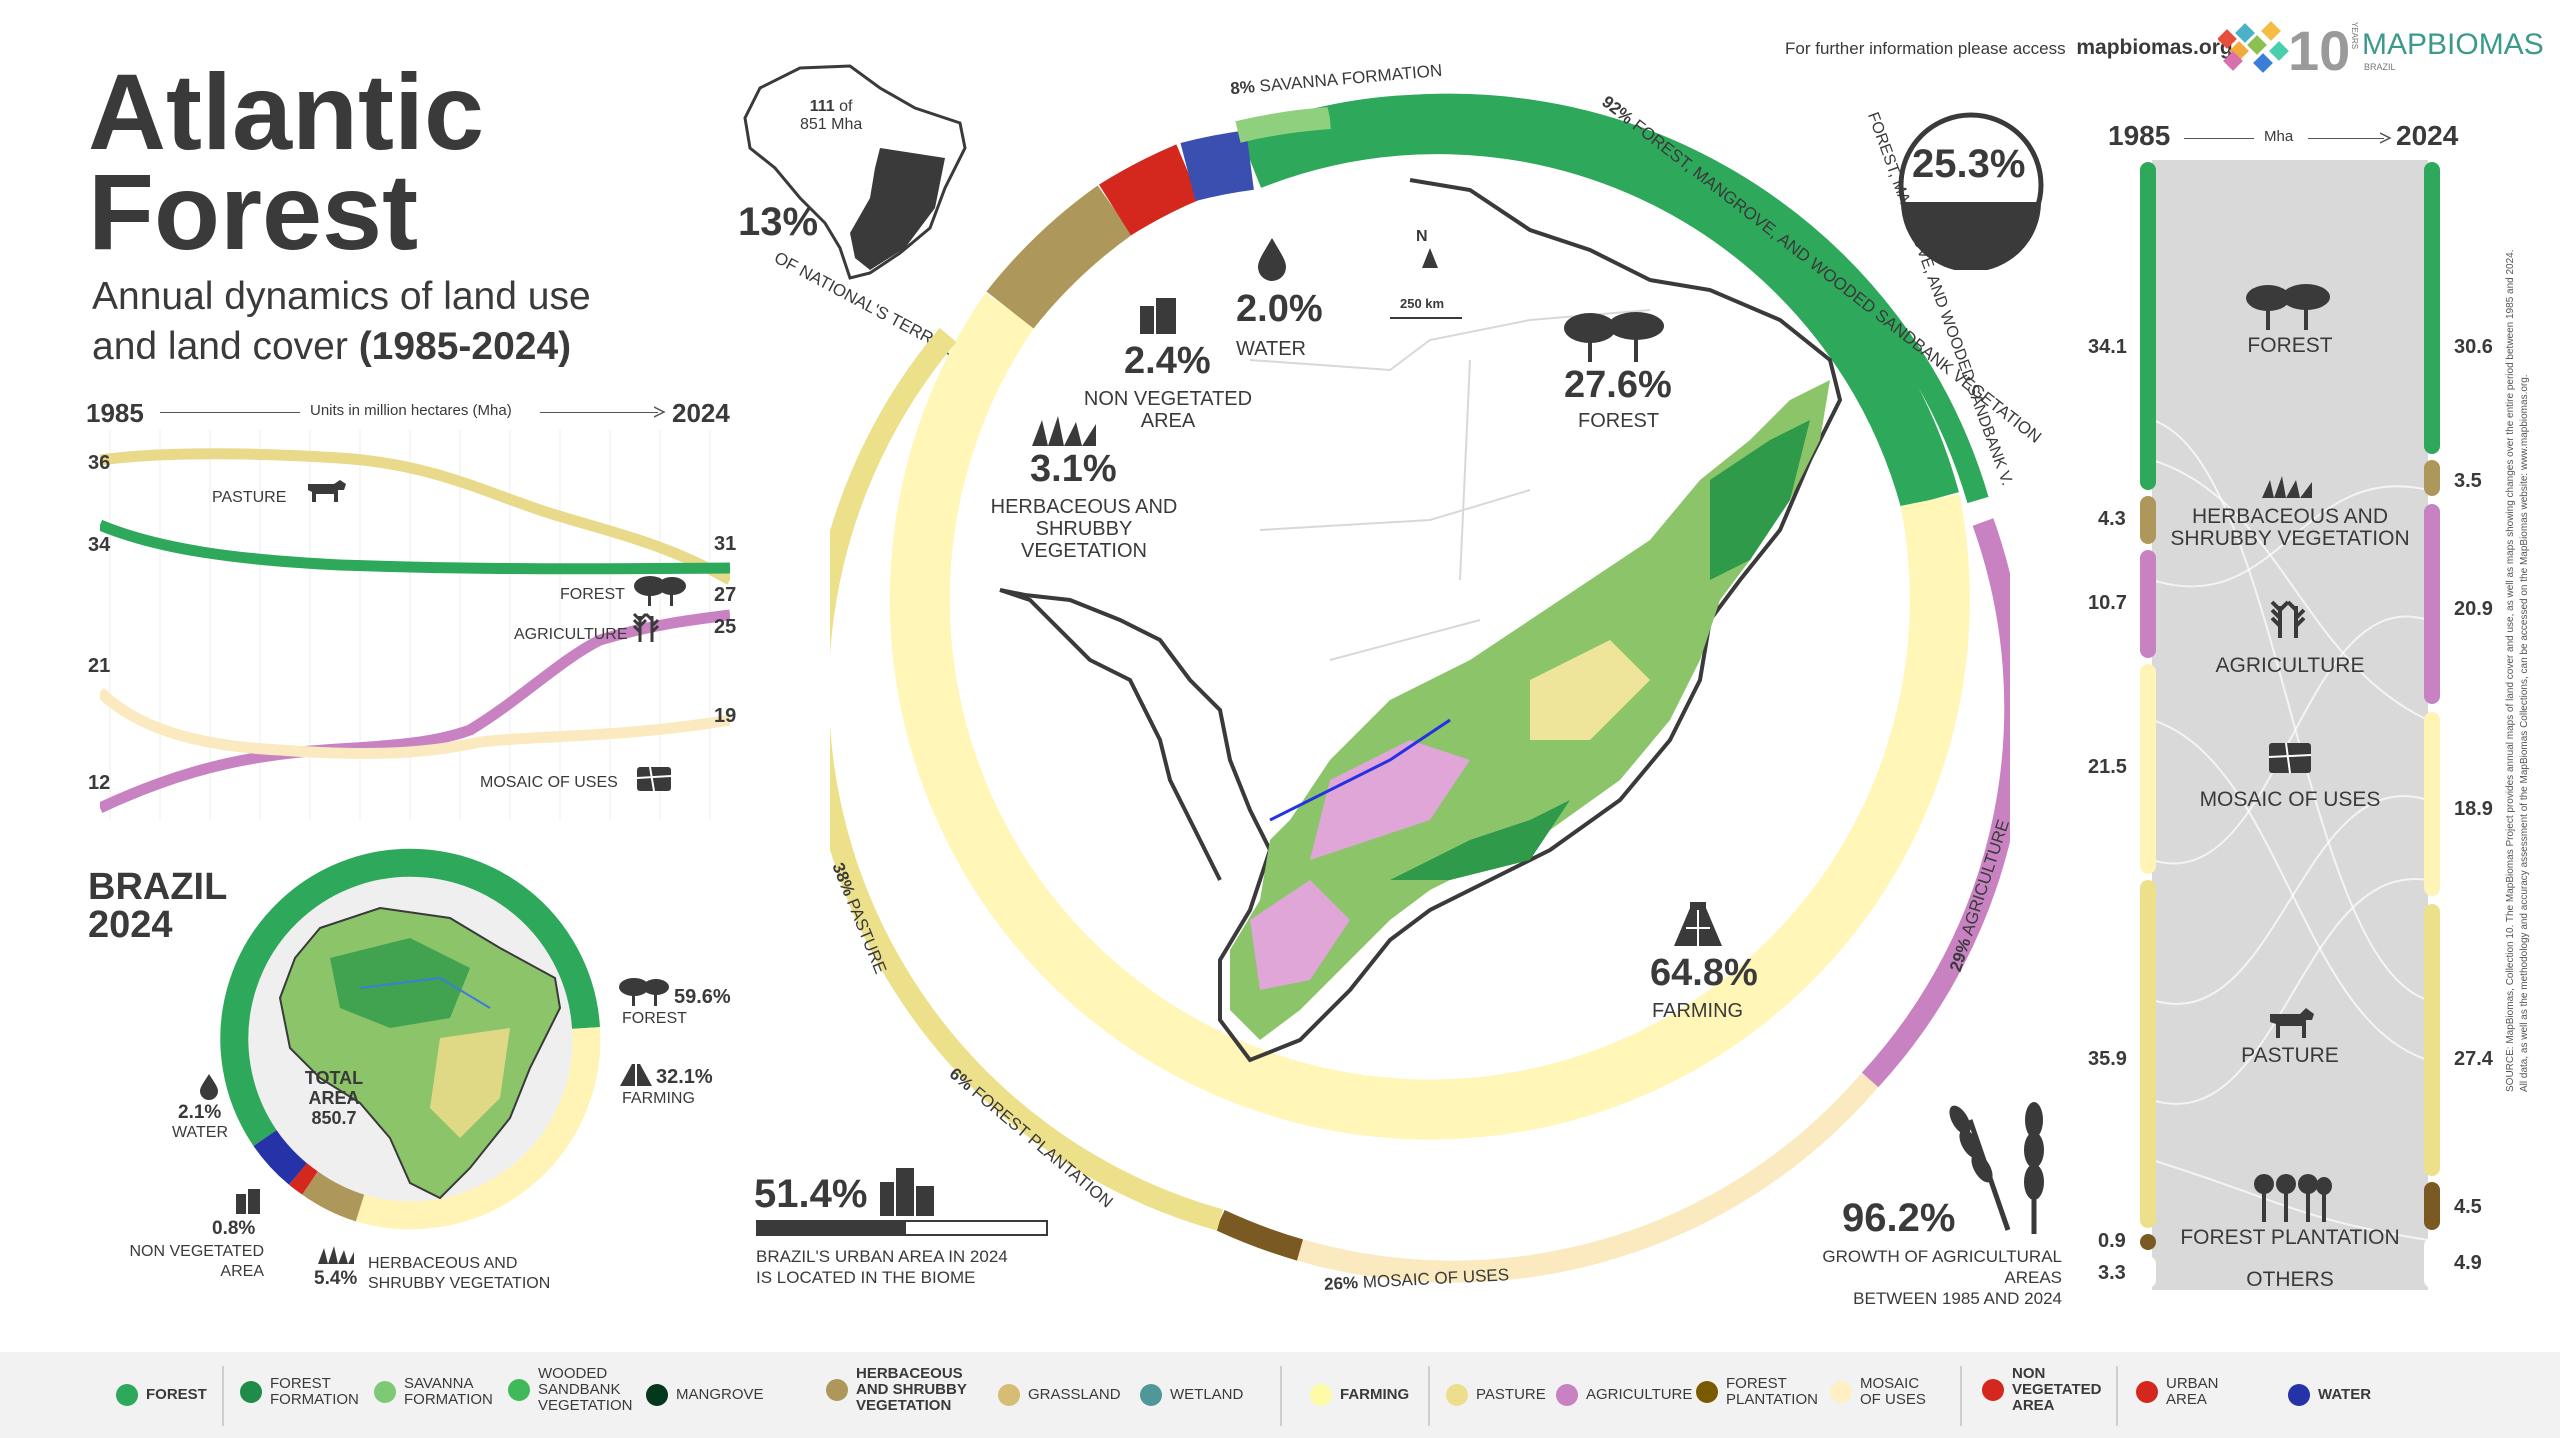 The height and width of the screenshot is (1438, 2560). Describe the element at coordinates (196, 1261) in the screenshot. I see `brazil-nonveg-label: NON VEGETATED AREA` at that location.